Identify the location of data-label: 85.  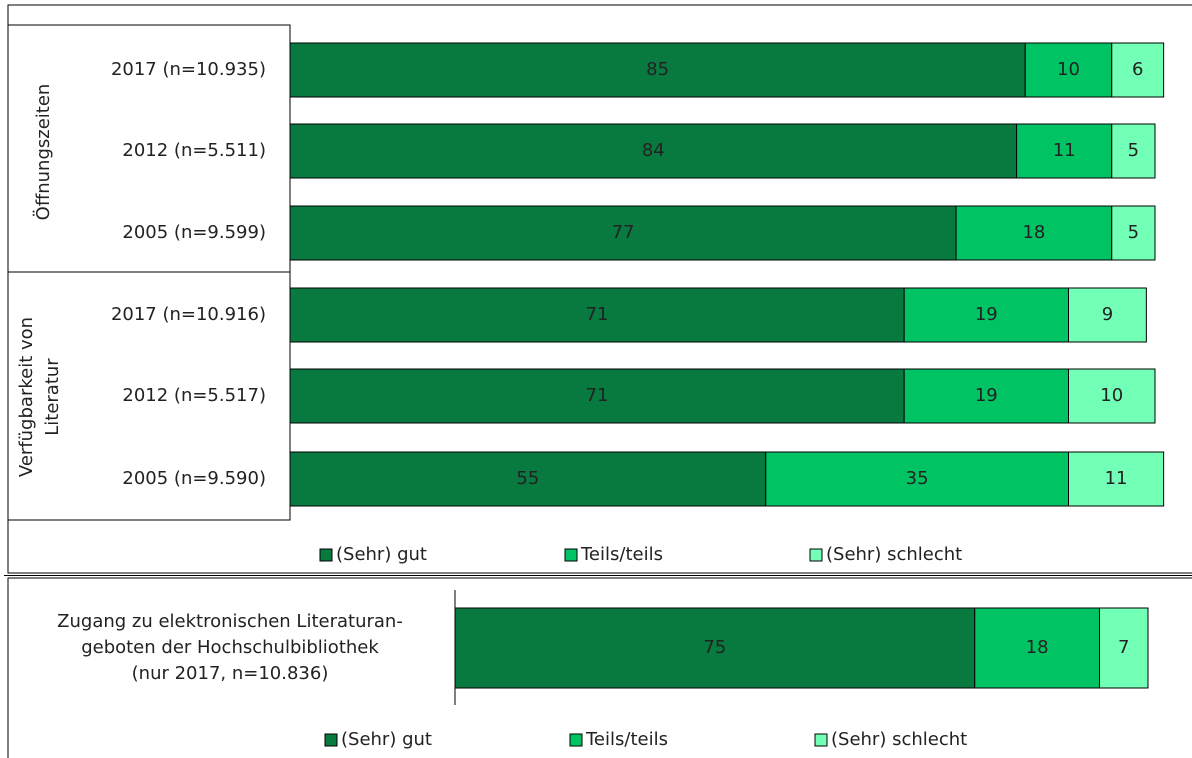
(657, 69).